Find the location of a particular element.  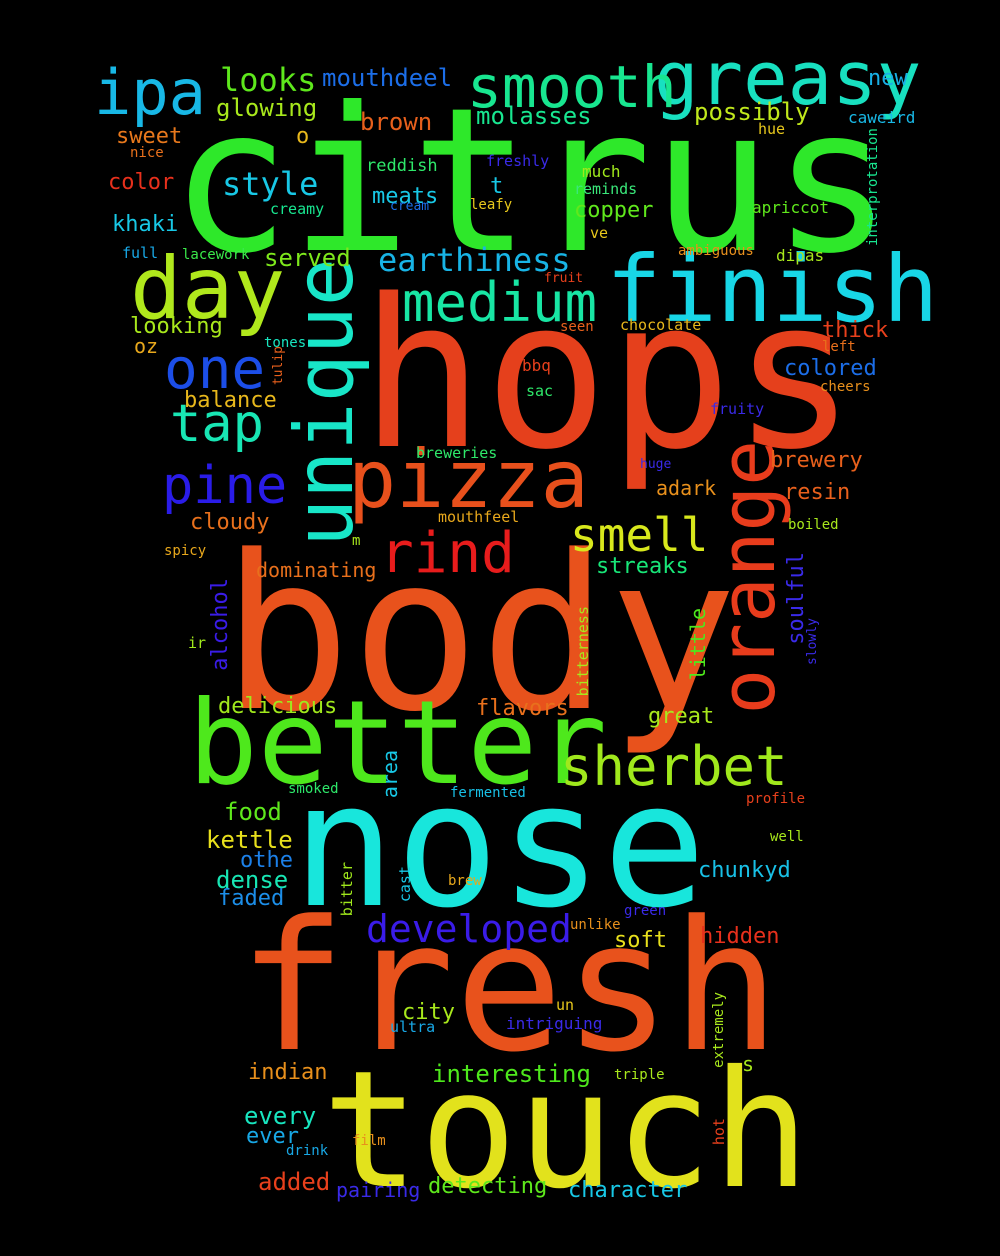

word: soft is located at coordinates (640, 940).